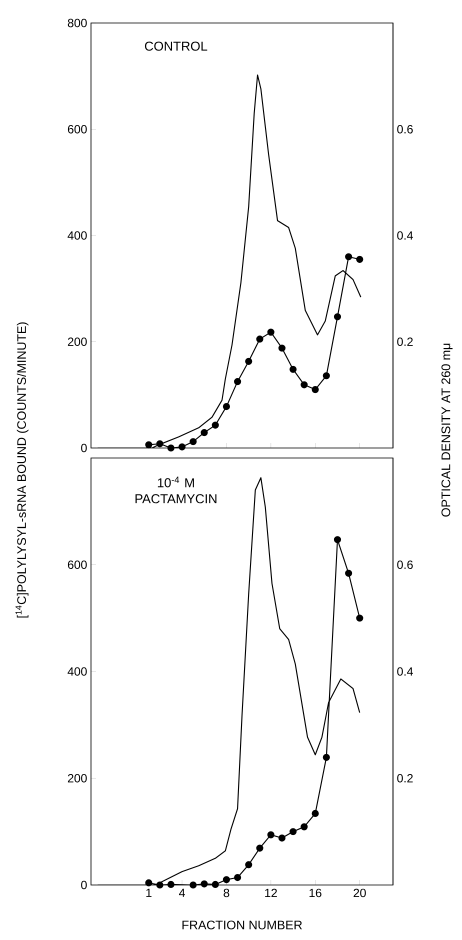 The height and width of the screenshot is (940, 462). Describe the element at coordinates (242, 925) in the screenshot. I see `x-axis-title: FRACTION NUMBER` at that location.